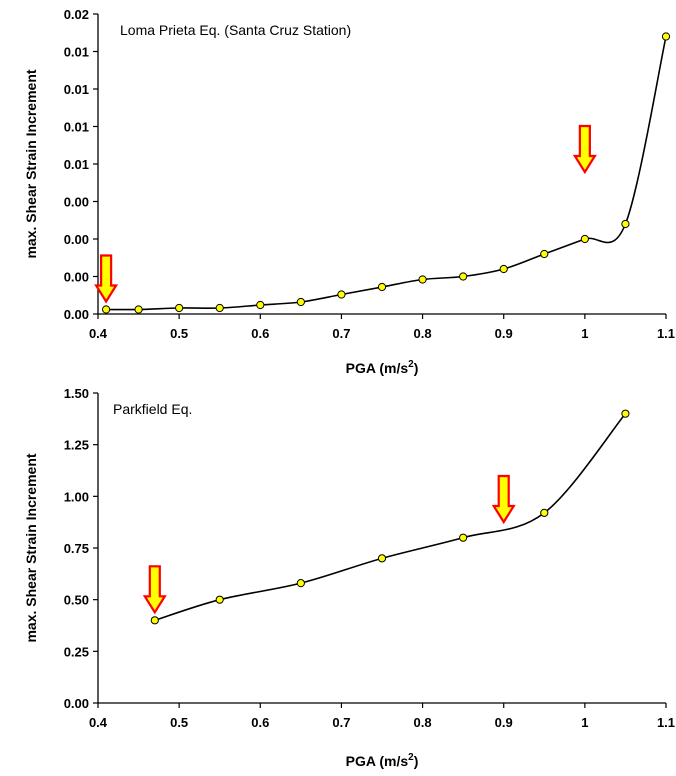 The height and width of the screenshot is (776, 676). Describe the element at coordinates (76, 393) in the screenshot. I see `y-tick-label: 1.50` at that location.